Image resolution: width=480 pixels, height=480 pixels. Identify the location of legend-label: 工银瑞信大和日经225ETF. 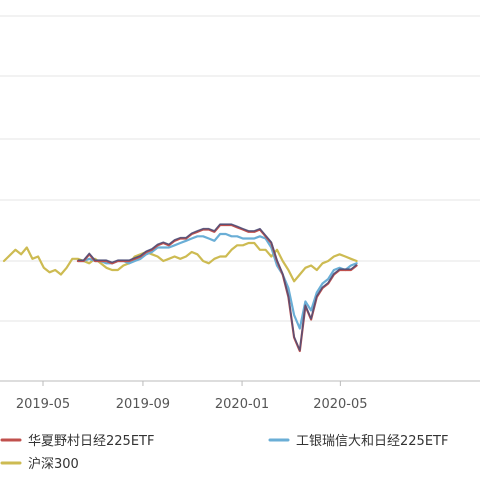
(372, 441).